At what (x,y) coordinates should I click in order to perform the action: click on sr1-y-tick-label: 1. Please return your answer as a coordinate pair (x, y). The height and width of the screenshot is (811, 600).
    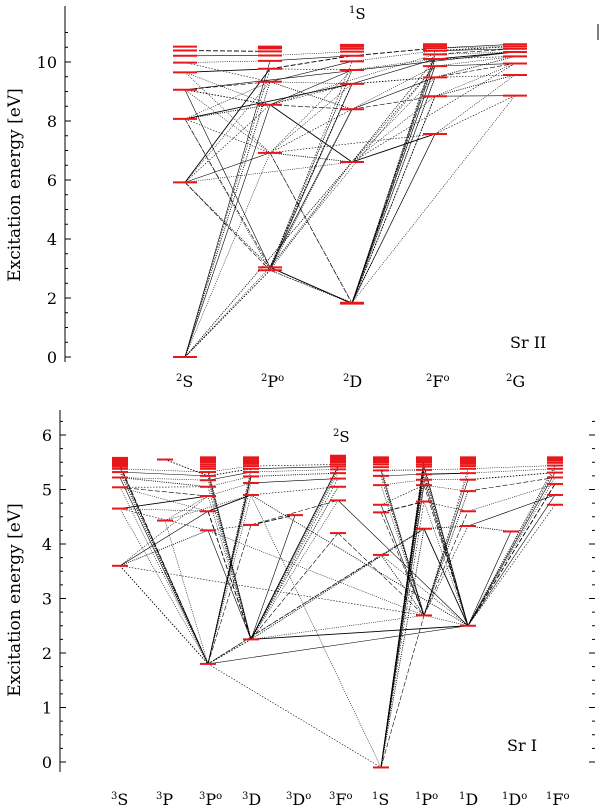
    Looking at the image, I should click on (47, 708).